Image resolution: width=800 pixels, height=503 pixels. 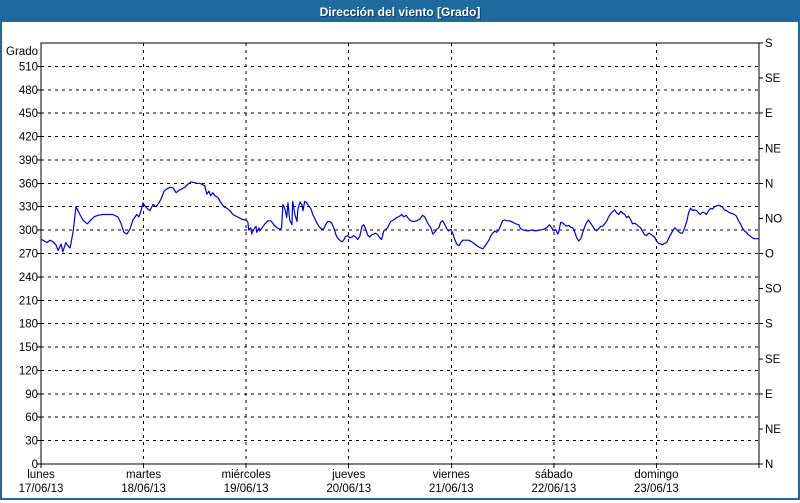 I want to click on y-axis-tick-label: 510, so click(x=28, y=67).